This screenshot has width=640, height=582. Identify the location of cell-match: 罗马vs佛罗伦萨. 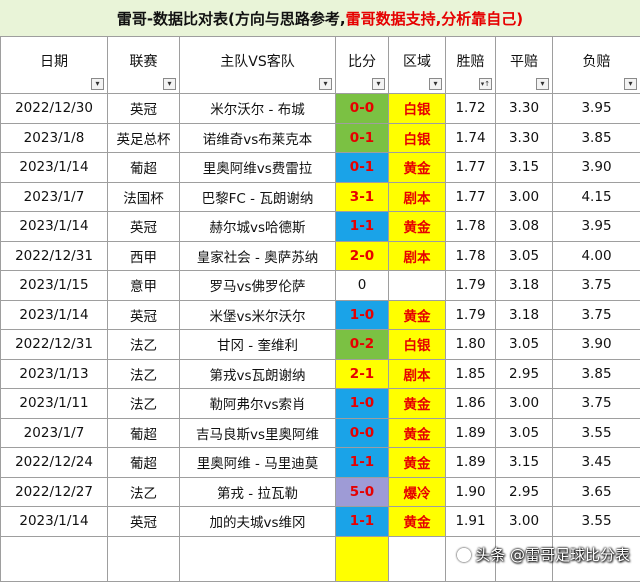
(258, 286).